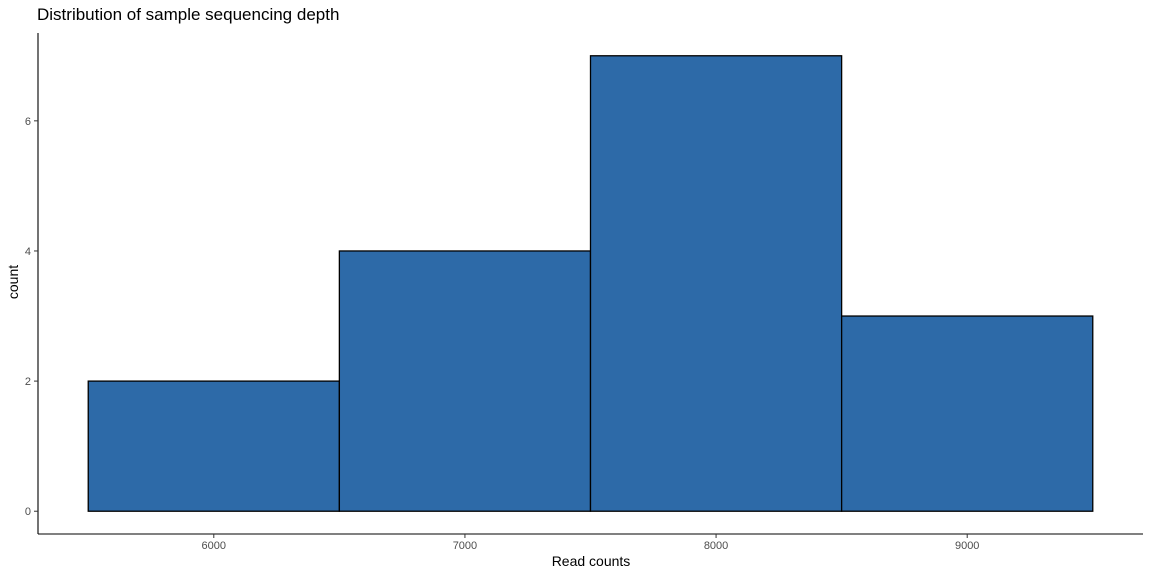  What do you see at coordinates (13, 282) in the screenshot?
I see `y-axis-title: count` at bounding box center [13, 282].